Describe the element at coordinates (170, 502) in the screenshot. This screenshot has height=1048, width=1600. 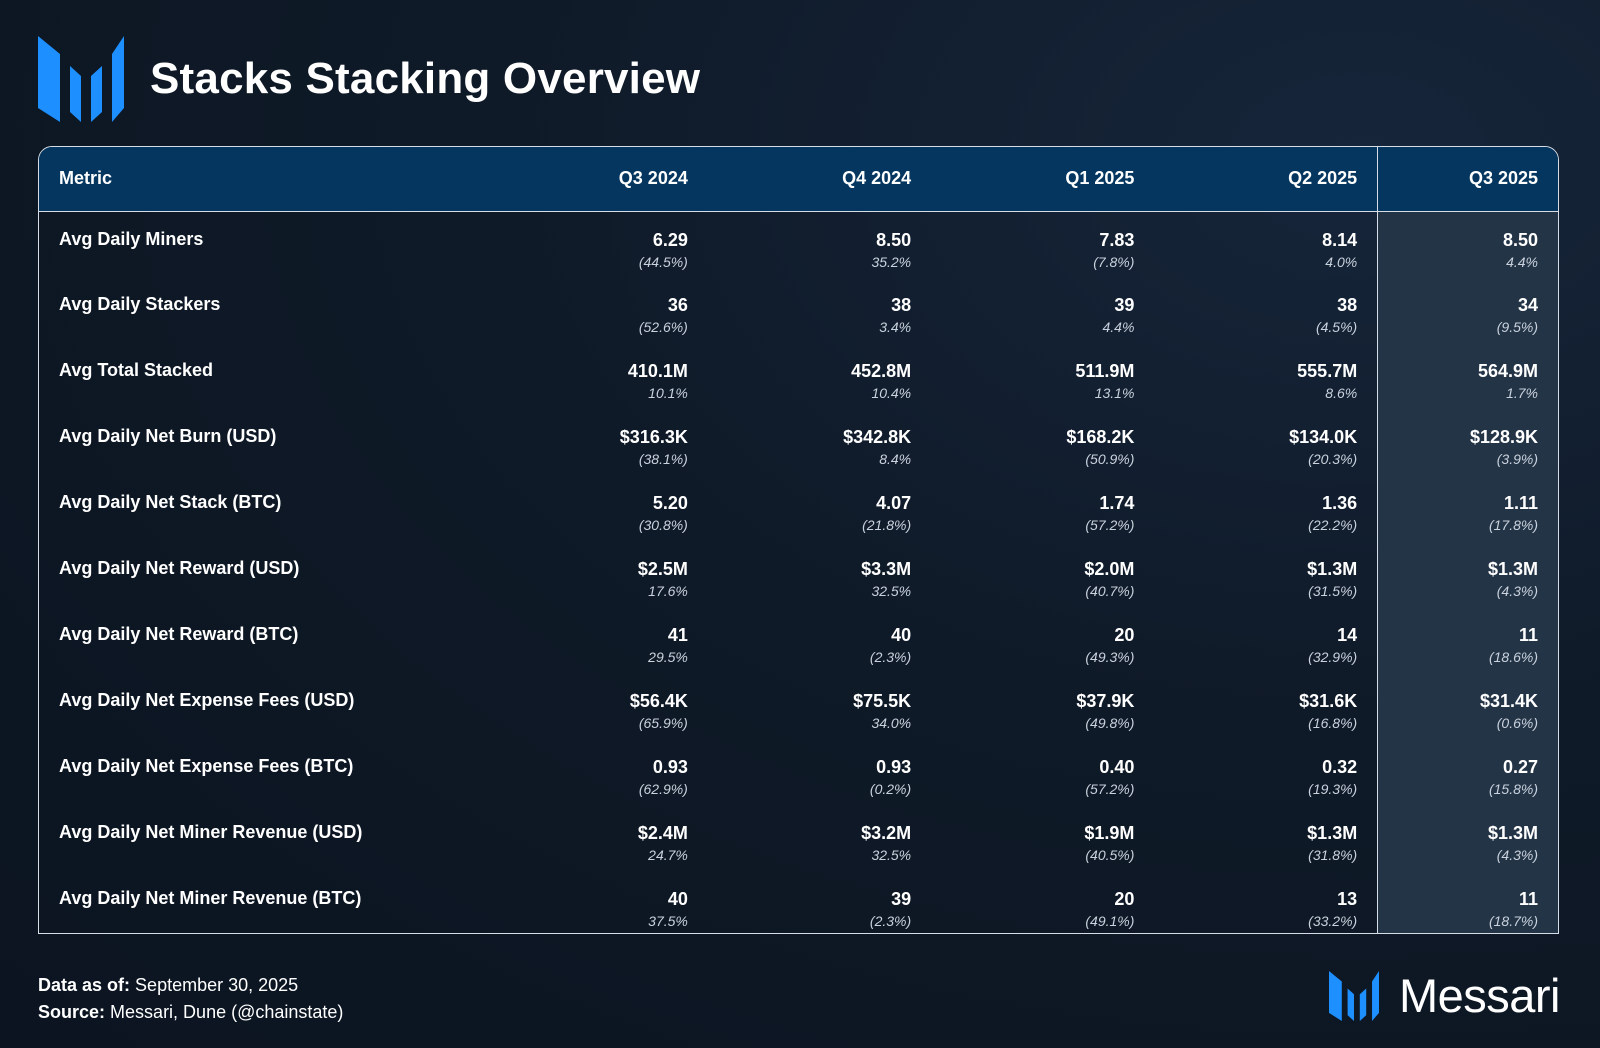
I see `metric-label: Avg Daily Net Stack (BTC)` at that location.